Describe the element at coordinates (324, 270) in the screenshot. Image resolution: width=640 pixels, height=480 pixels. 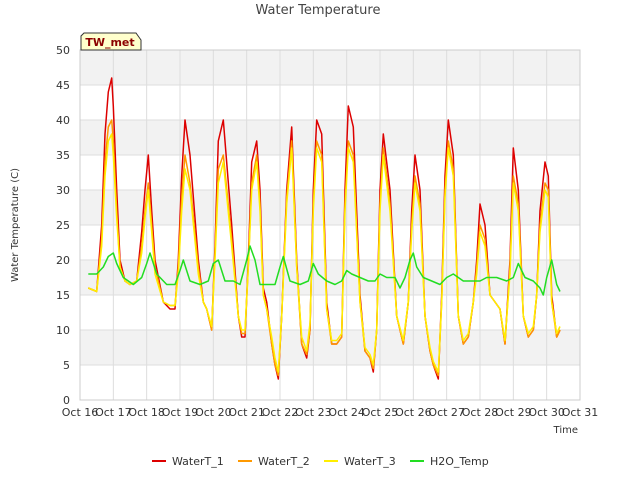
I see `series-line-h2o-temp` at that location.